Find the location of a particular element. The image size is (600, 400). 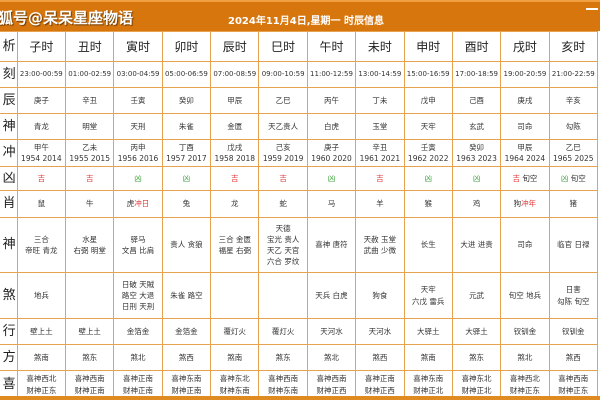

cell-chong: 甲午 1954 2014 is located at coordinates (41, 153).